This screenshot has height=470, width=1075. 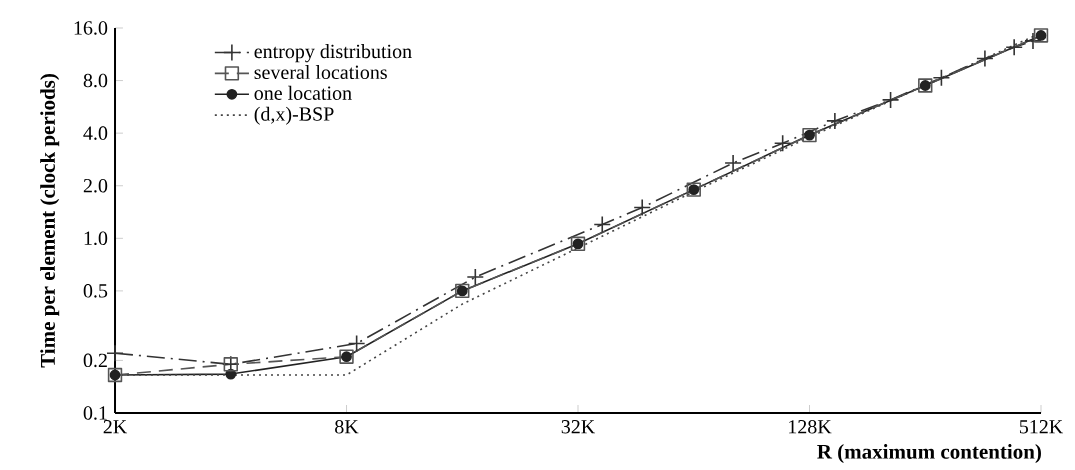 I want to click on x-tick-label: 2K, so click(x=115, y=427).